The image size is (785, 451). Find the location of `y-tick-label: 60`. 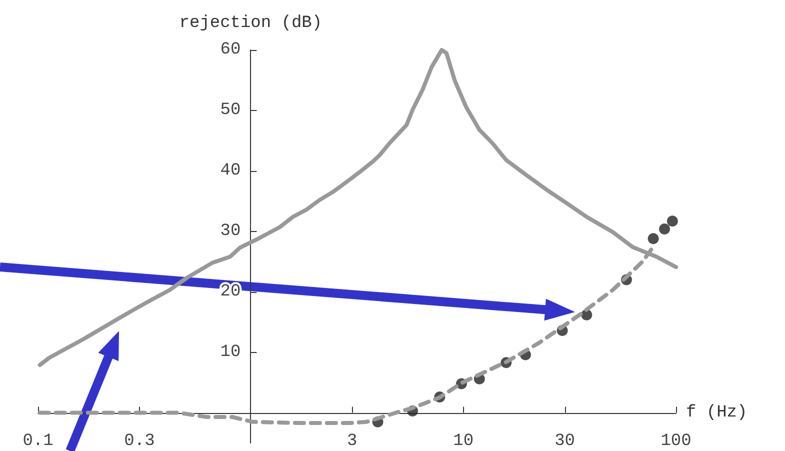

y-tick-label: 60 is located at coordinates (230, 50).